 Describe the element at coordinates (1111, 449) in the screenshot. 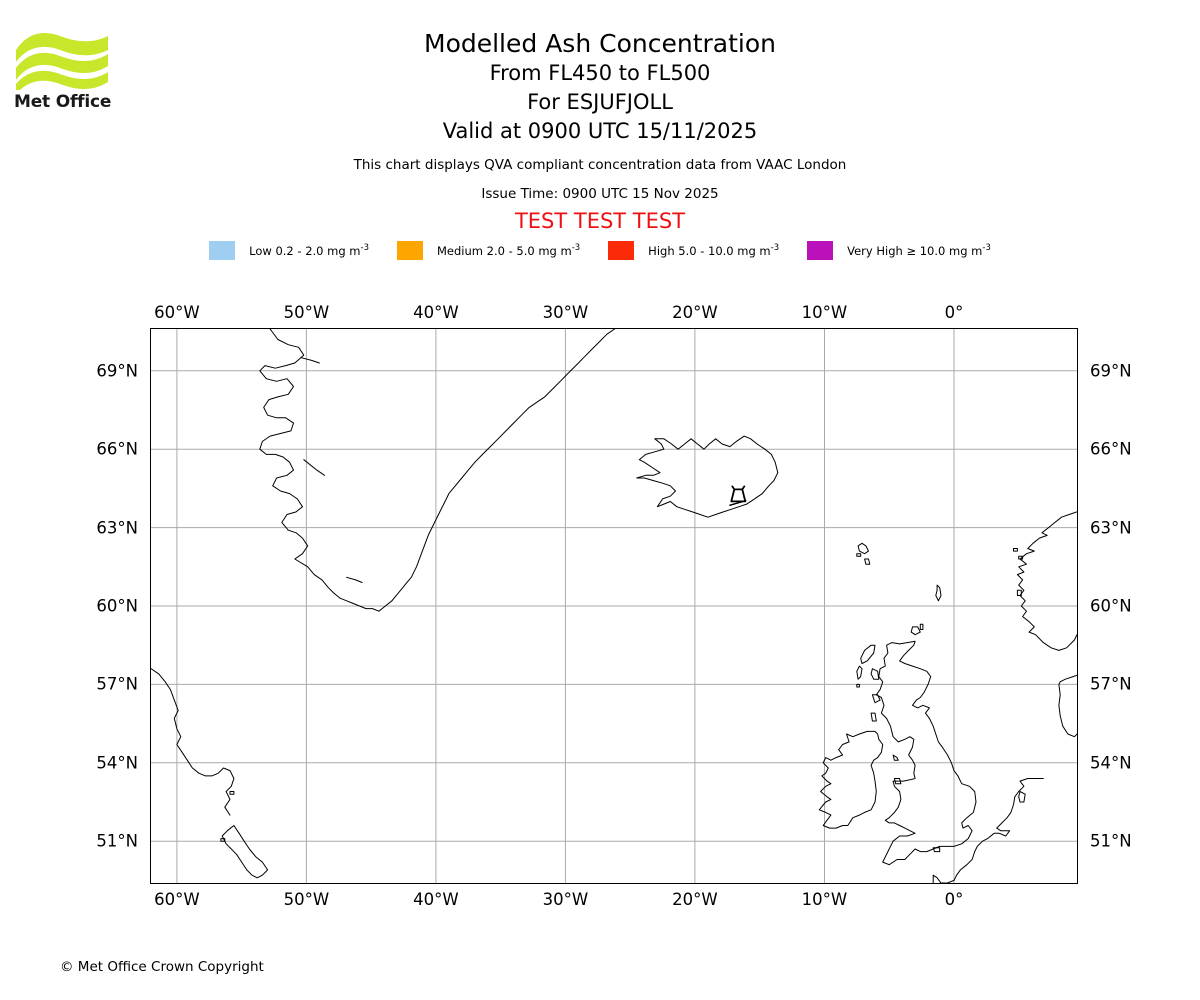

I see `lat-tick-right-5: 66°N` at that location.